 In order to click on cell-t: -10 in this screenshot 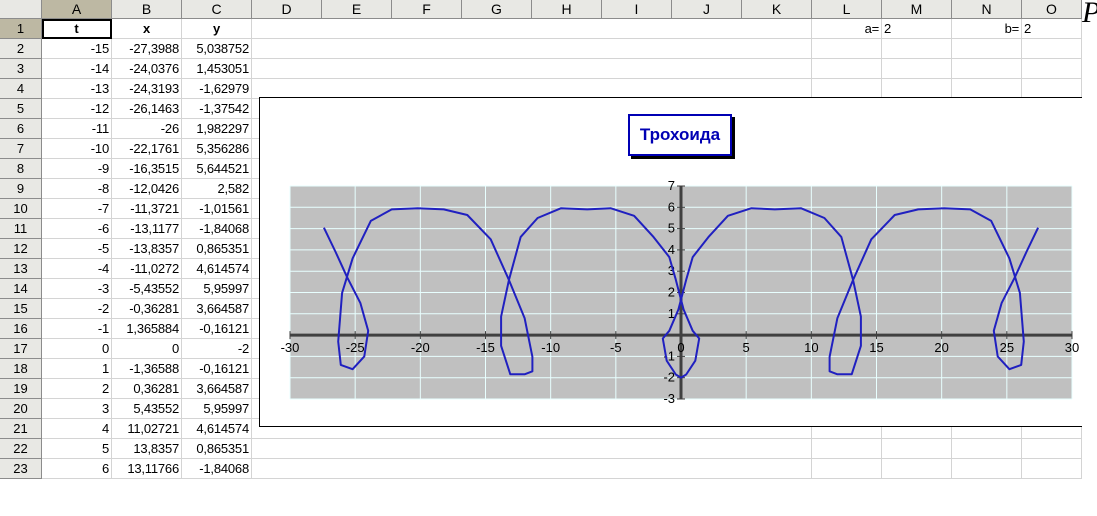, I will do `click(77, 149)`.